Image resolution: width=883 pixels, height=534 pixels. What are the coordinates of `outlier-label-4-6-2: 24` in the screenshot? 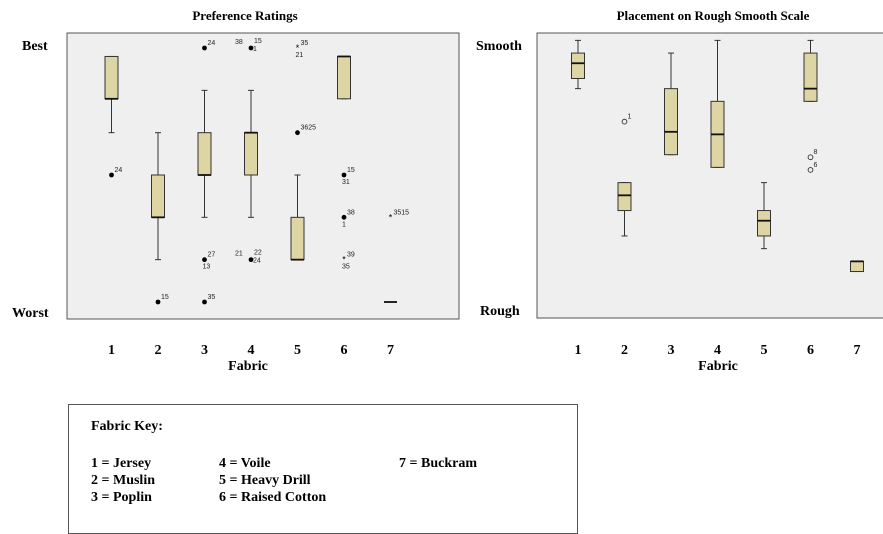 It's located at (257, 261).